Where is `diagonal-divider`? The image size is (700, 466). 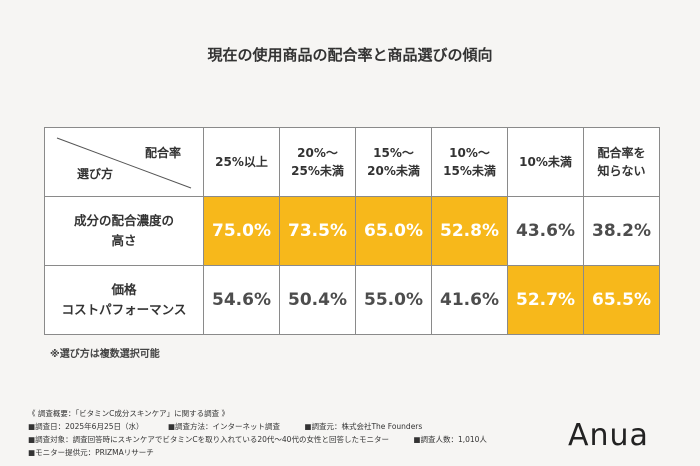 diagonal-divider is located at coordinates (124, 163).